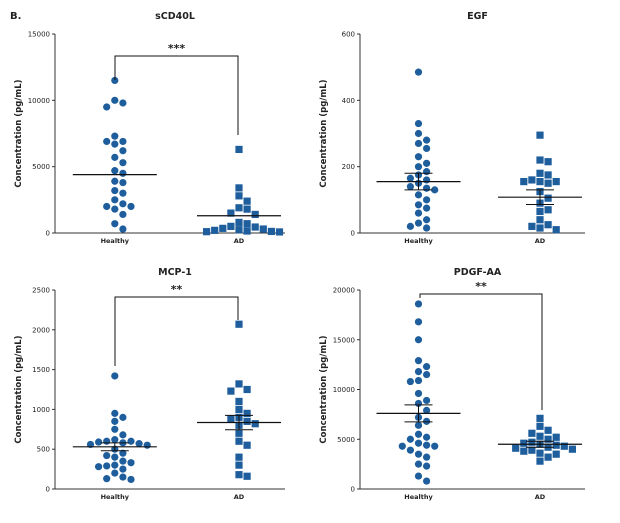  Describe the element at coordinates (43, 450) in the screenshot. I see `y-tick-label: 500` at that location.